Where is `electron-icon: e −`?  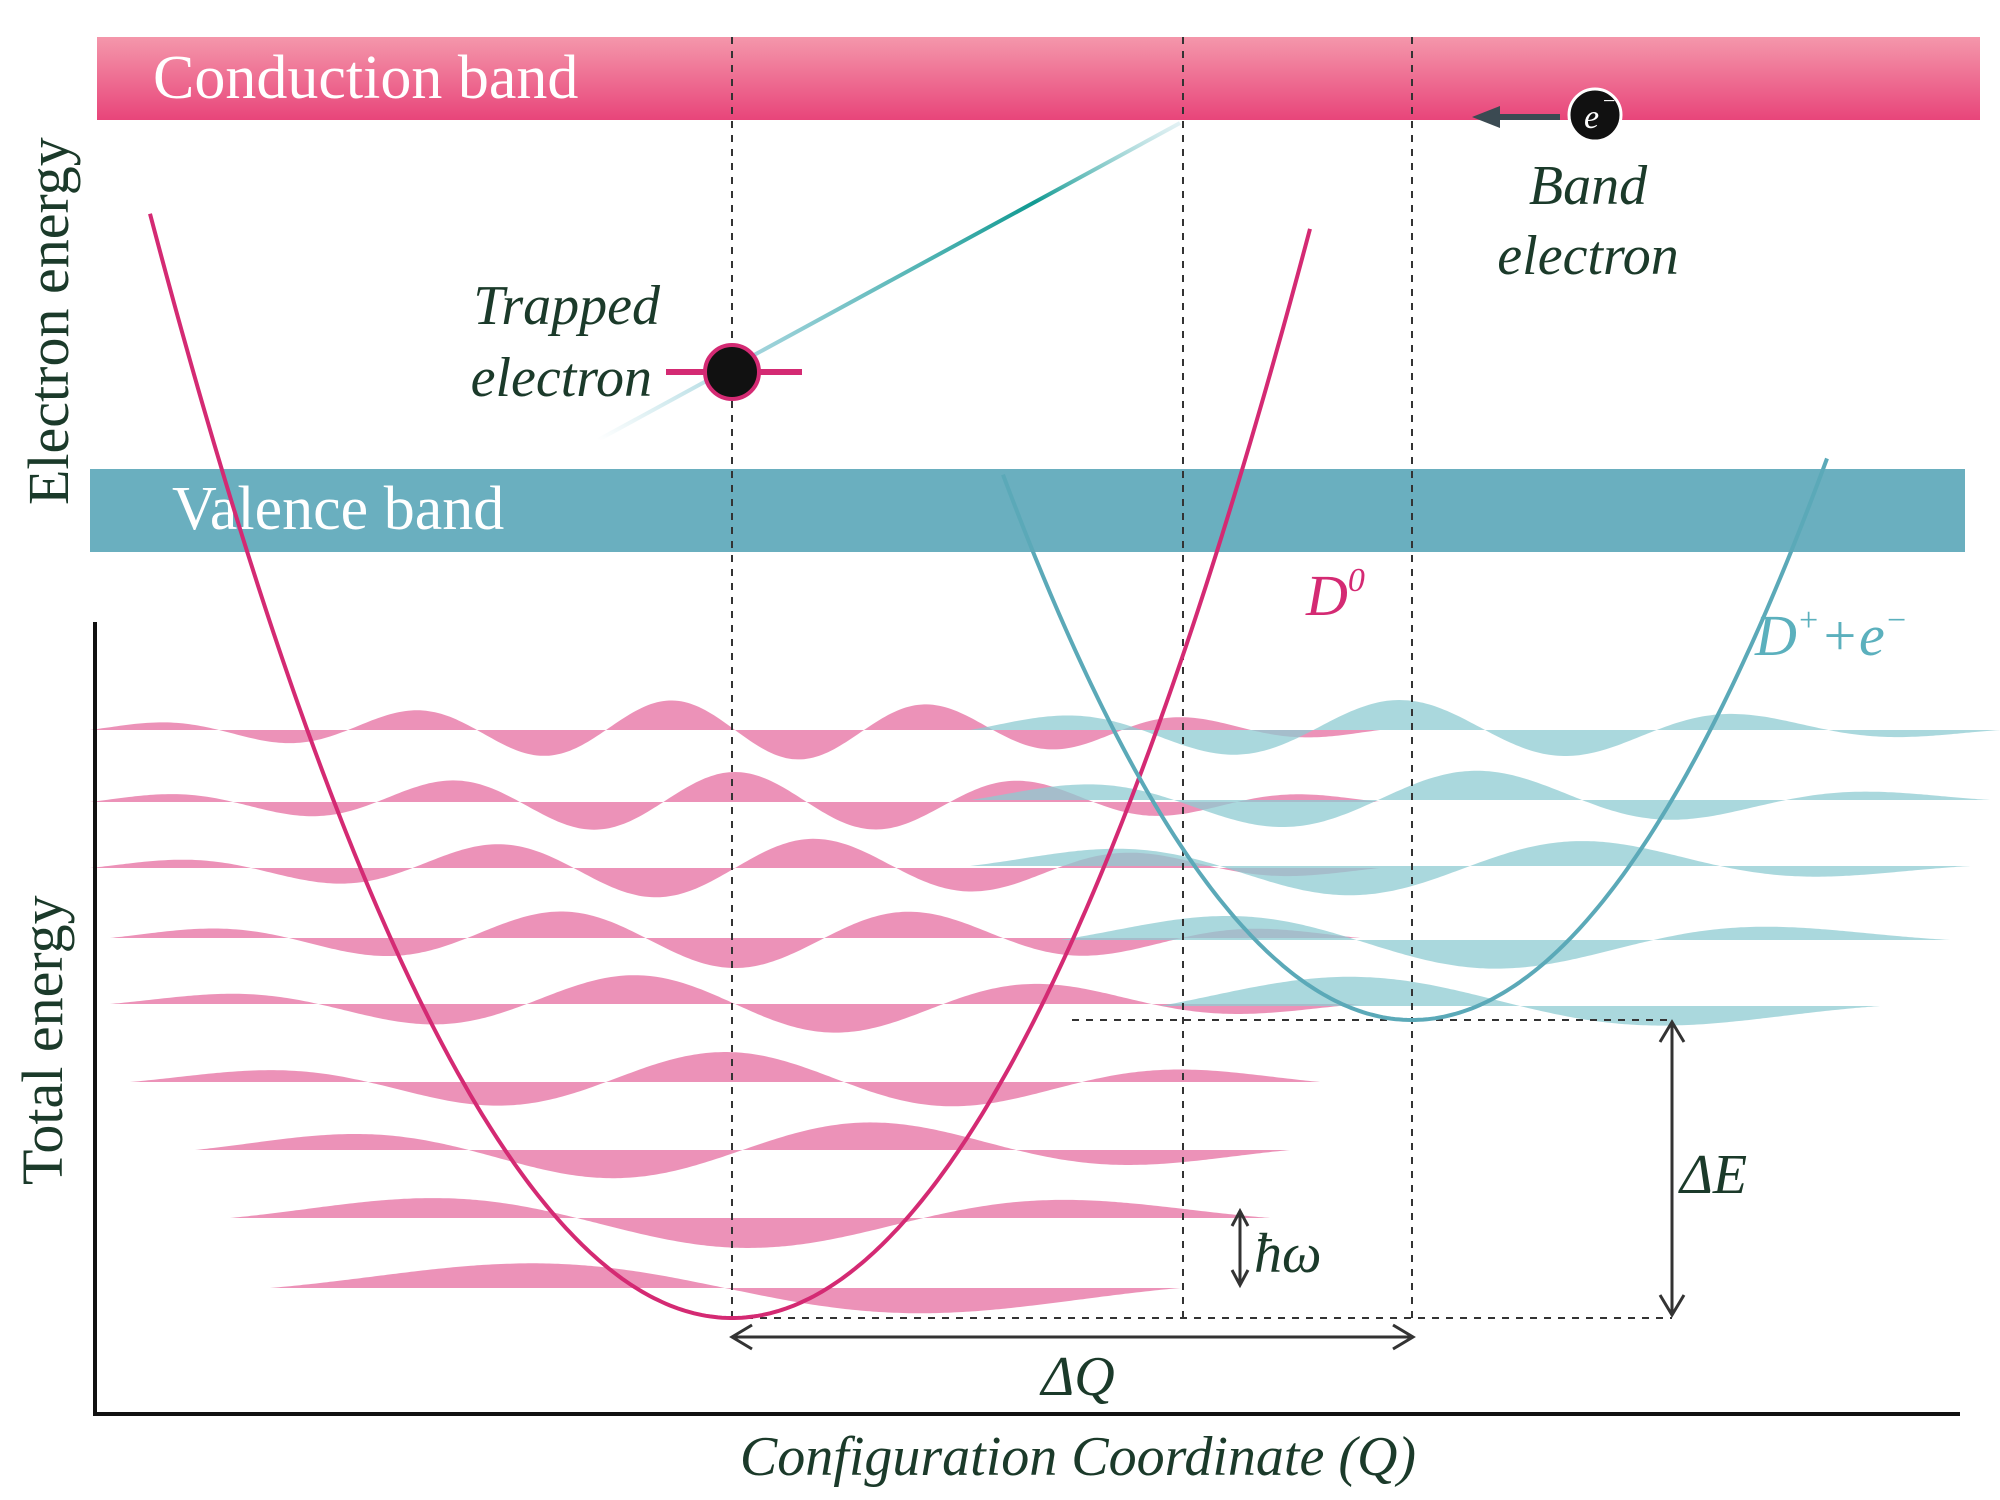 electron-icon: e − is located at coordinates (1595, 115).